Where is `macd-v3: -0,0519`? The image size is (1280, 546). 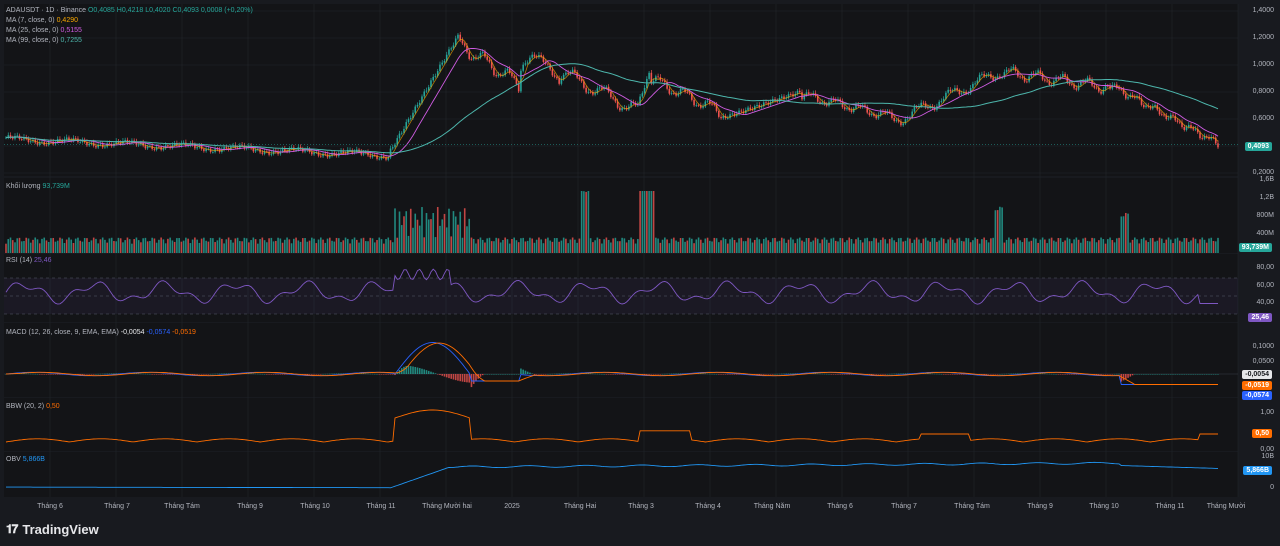
macd-v3: -0,0519 is located at coordinates (184, 332).